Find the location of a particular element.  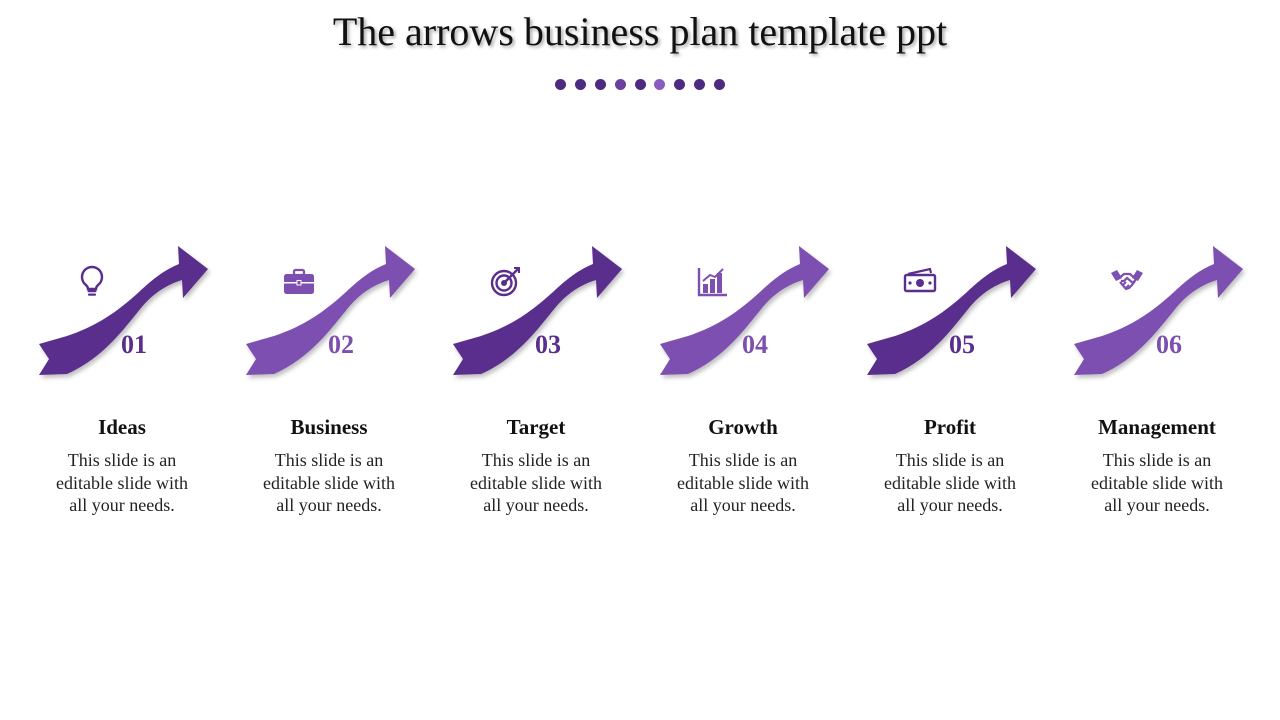

step-number: 06 is located at coordinates (1169, 344).